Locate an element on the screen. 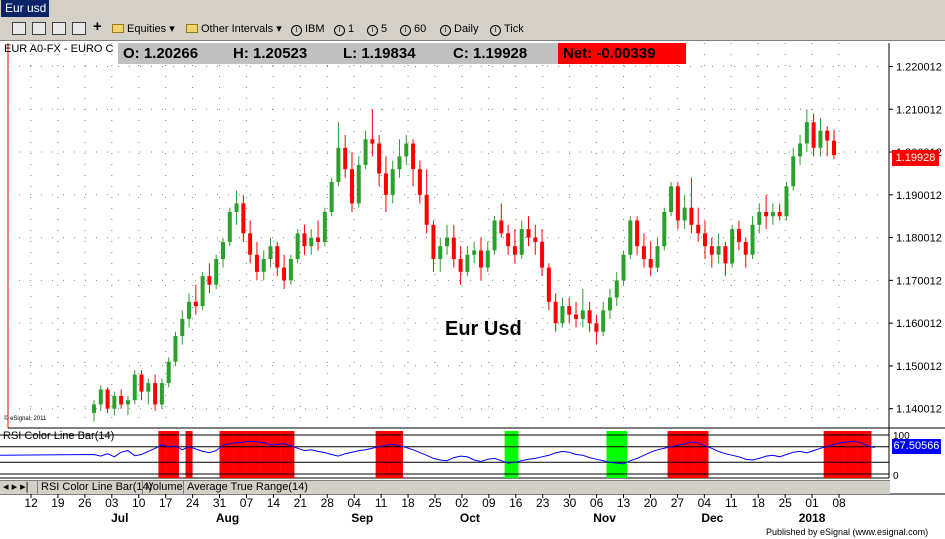 The height and width of the screenshot is (539, 945). net-change-value: Net: -0.00339 is located at coordinates (622, 53).